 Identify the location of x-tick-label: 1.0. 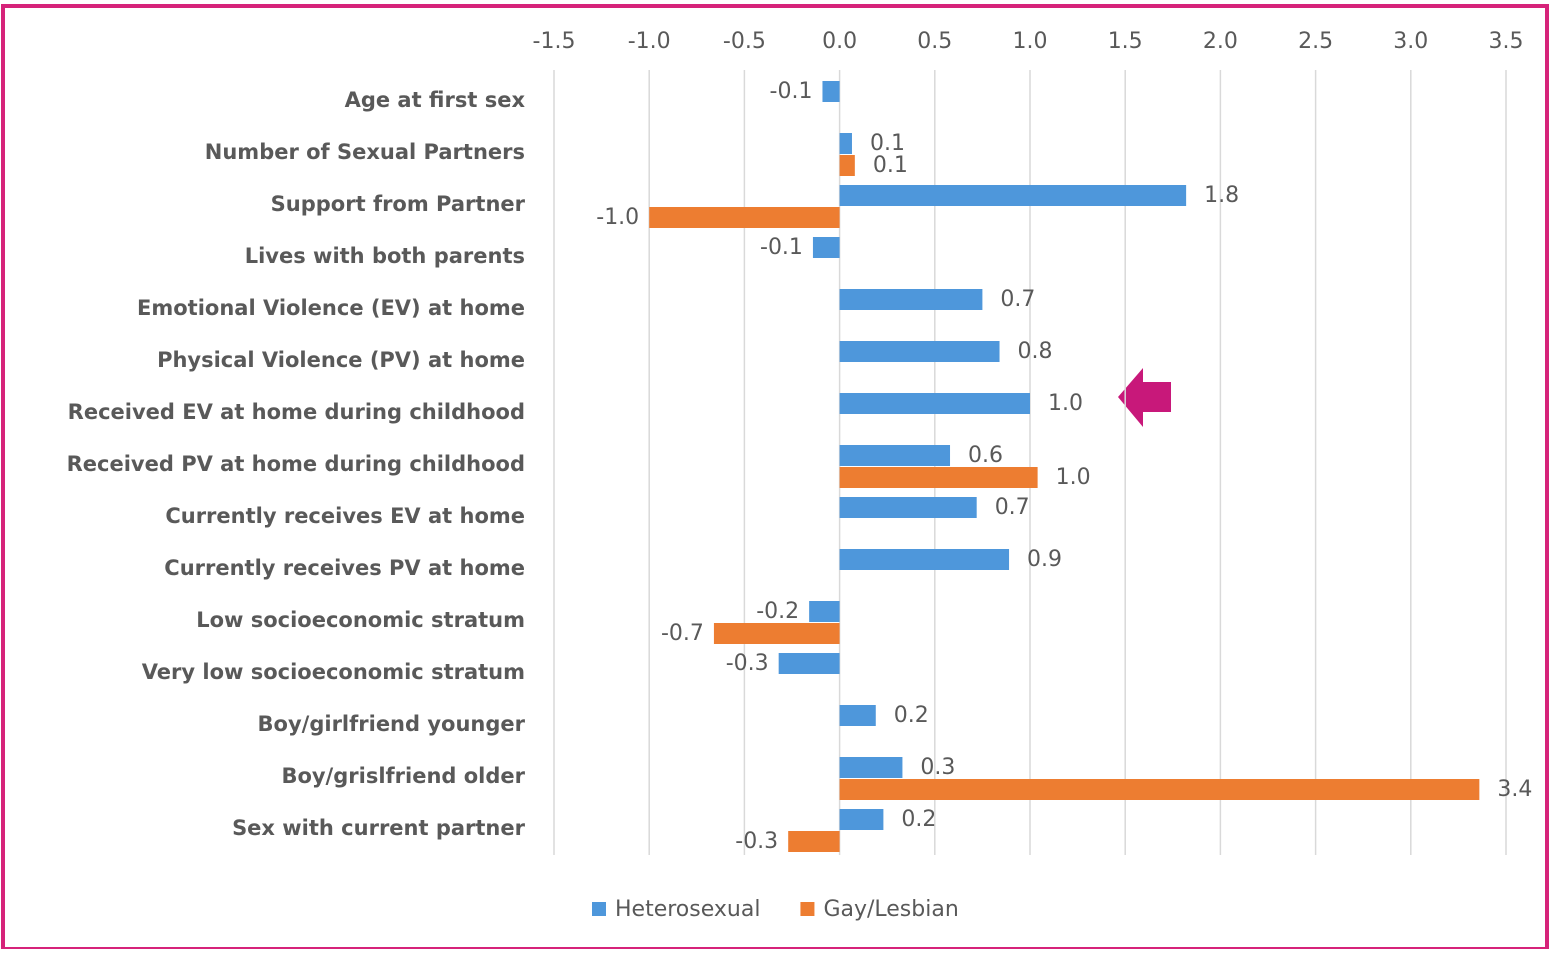
(1030, 41).